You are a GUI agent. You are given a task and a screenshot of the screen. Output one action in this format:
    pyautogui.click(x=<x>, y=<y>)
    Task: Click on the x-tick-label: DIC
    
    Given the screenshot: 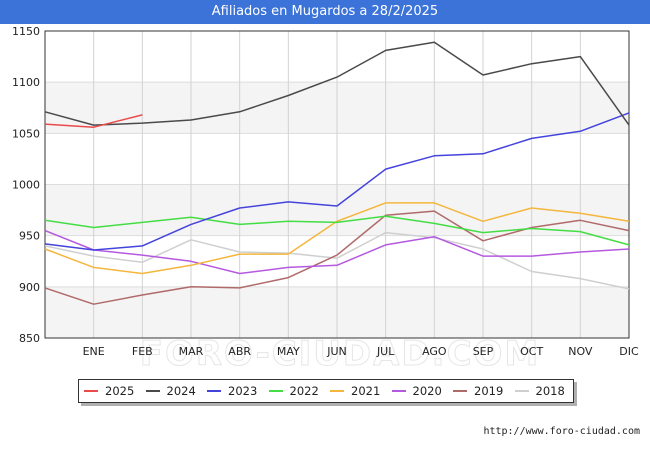 What is the action you would take?
    pyautogui.click(x=629, y=351)
    